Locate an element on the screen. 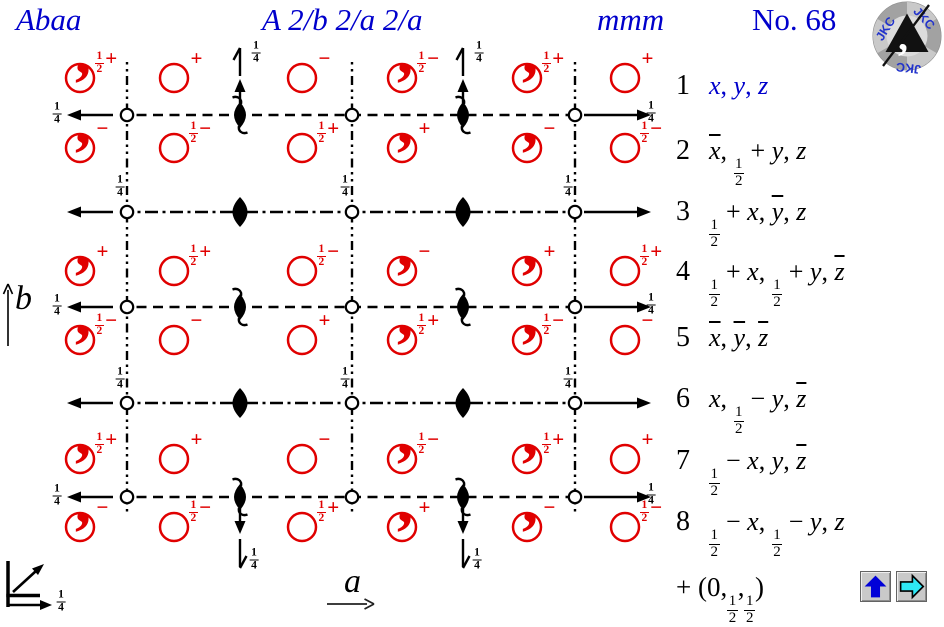  hermann-mauguin-short: Abaa is located at coordinates (49, 19).